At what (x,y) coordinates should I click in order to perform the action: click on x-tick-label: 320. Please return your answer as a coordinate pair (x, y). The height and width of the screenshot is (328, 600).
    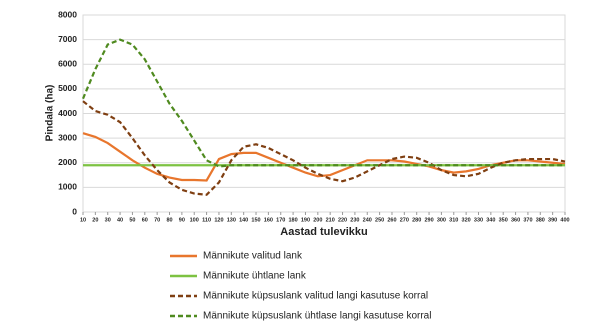
    Looking at the image, I should click on (466, 220).